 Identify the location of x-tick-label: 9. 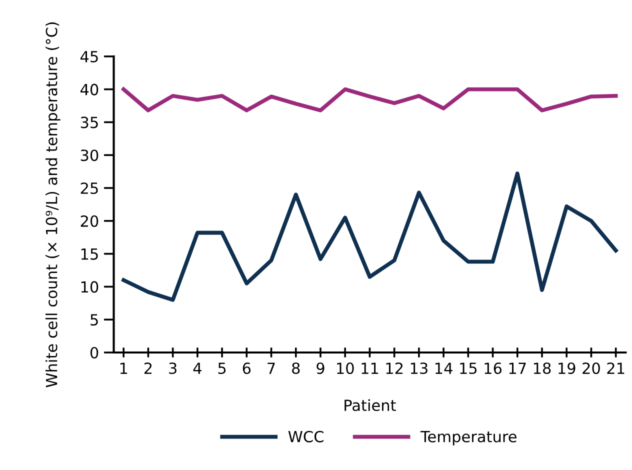
(320, 368).